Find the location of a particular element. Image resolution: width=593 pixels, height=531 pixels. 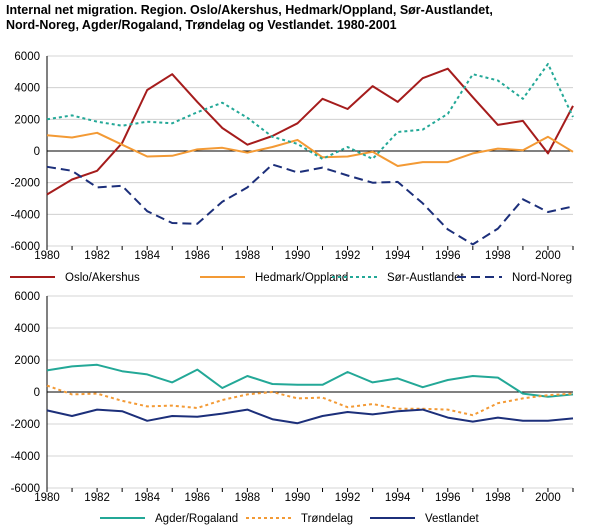

series-line-tr-ndelag is located at coordinates (310, 400).